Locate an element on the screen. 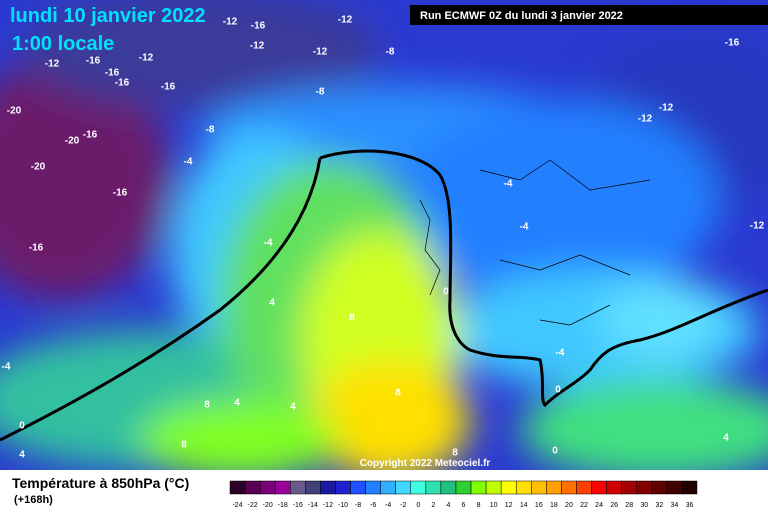  legend-tick-label: -2 is located at coordinates (403, 505).